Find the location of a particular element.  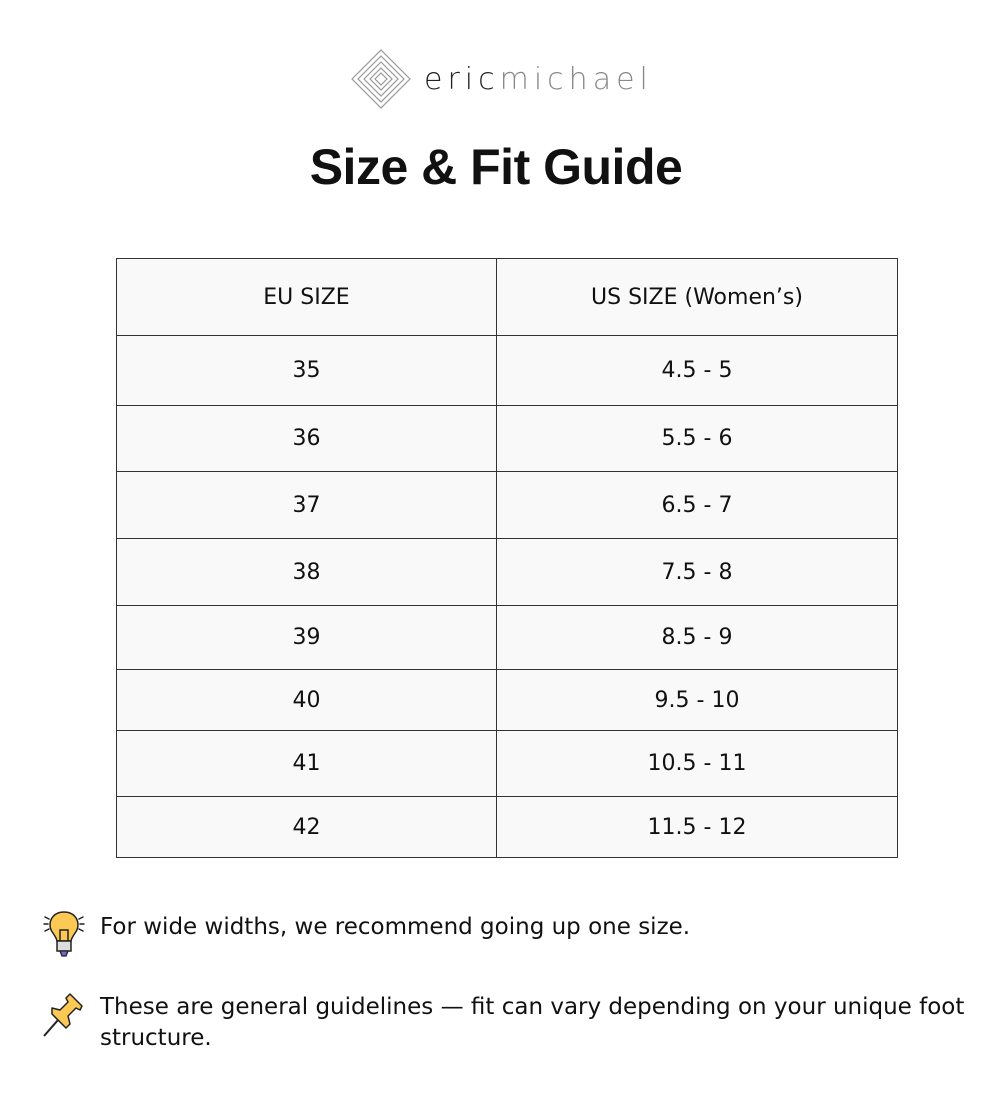

eu-size-cell: 39 is located at coordinates (306, 637).